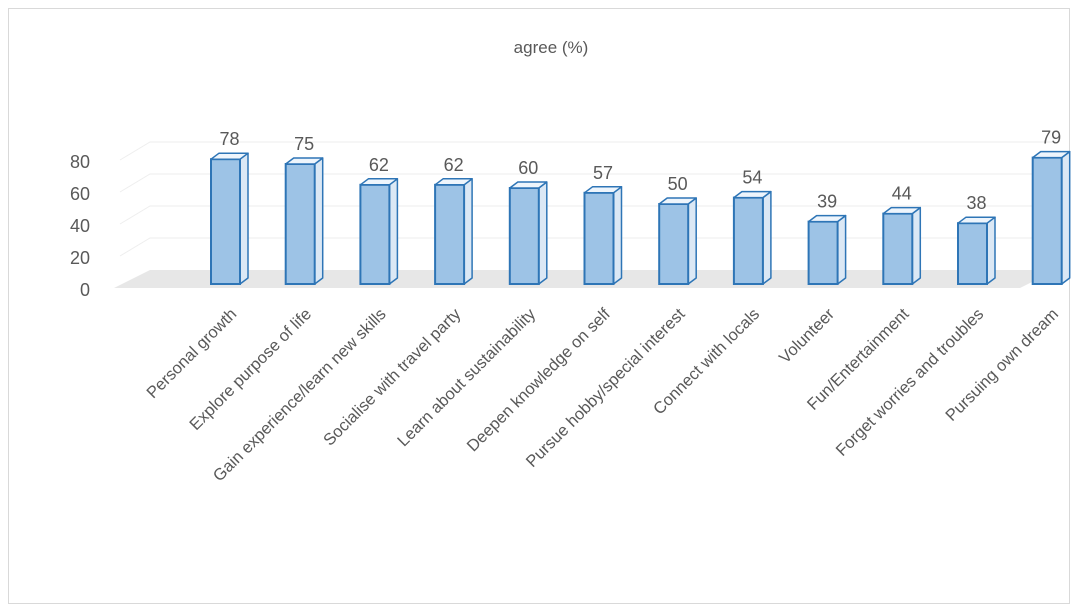 The height and width of the screenshot is (612, 1080). Describe the element at coordinates (304, 144) in the screenshot. I see `data-label: 75` at that location.